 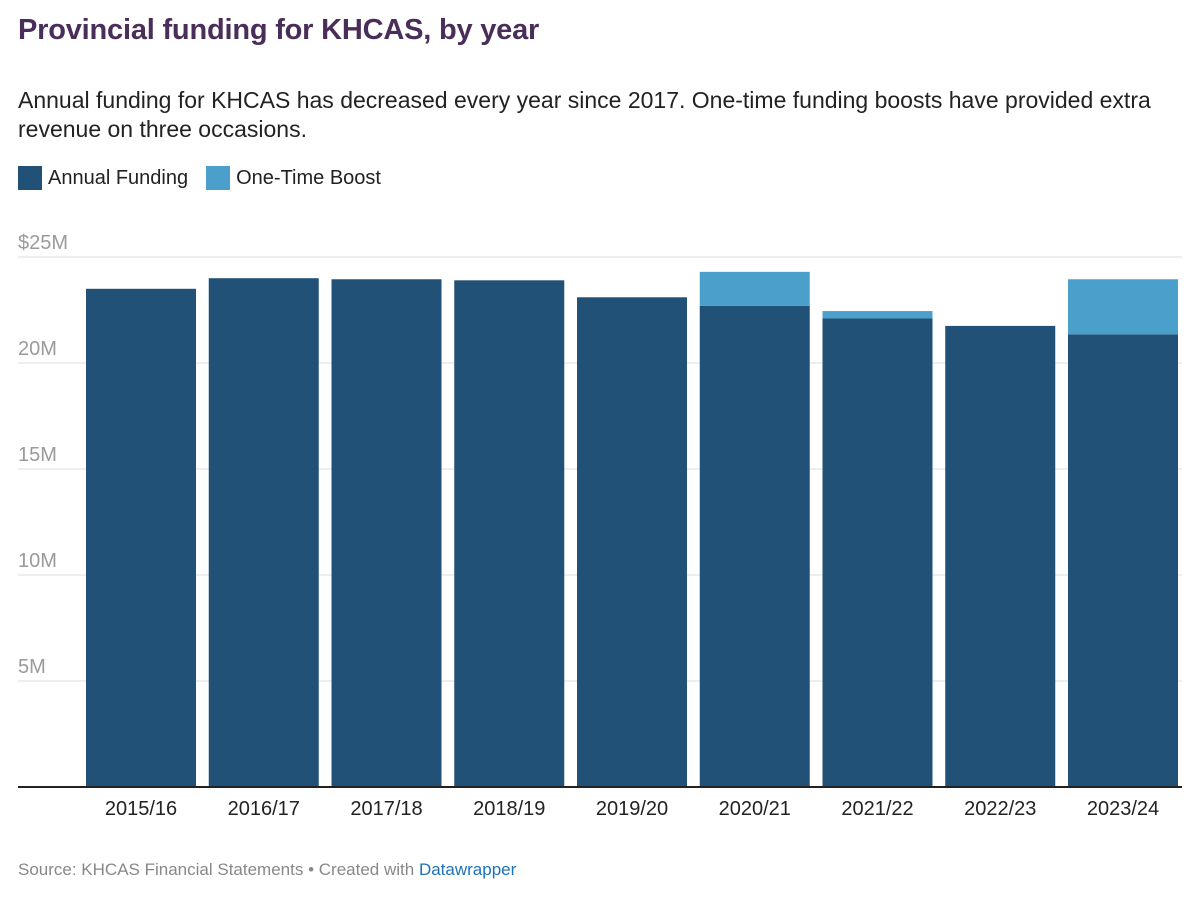 I want to click on x-tick-label: 2018/19, so click(x=509, y=809).